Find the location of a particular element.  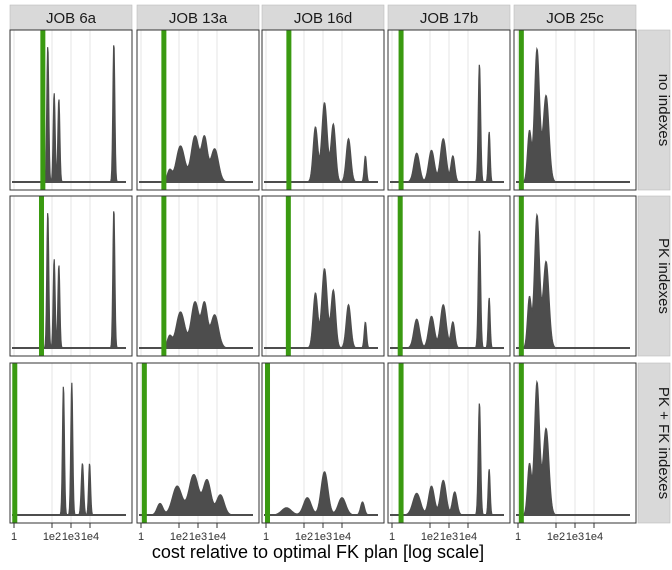

panel-pk-indexes-job-13a is located at coordinates (198, 276).